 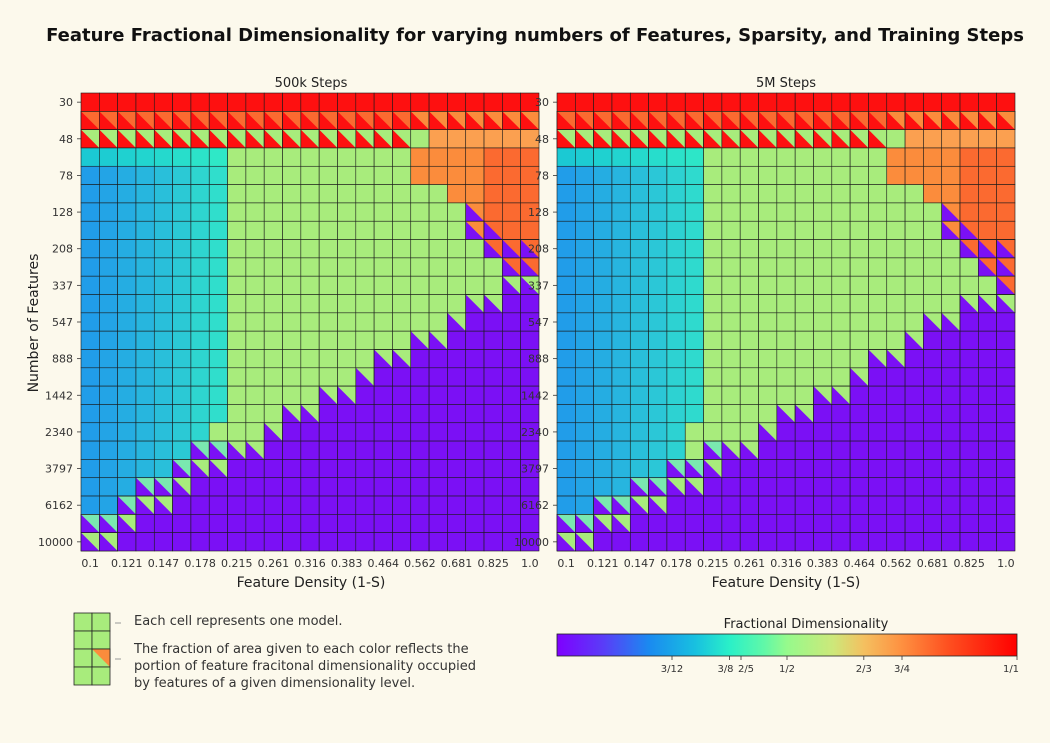 I want to click on x-tick-label: 0.121, so click(x=603, y=563).